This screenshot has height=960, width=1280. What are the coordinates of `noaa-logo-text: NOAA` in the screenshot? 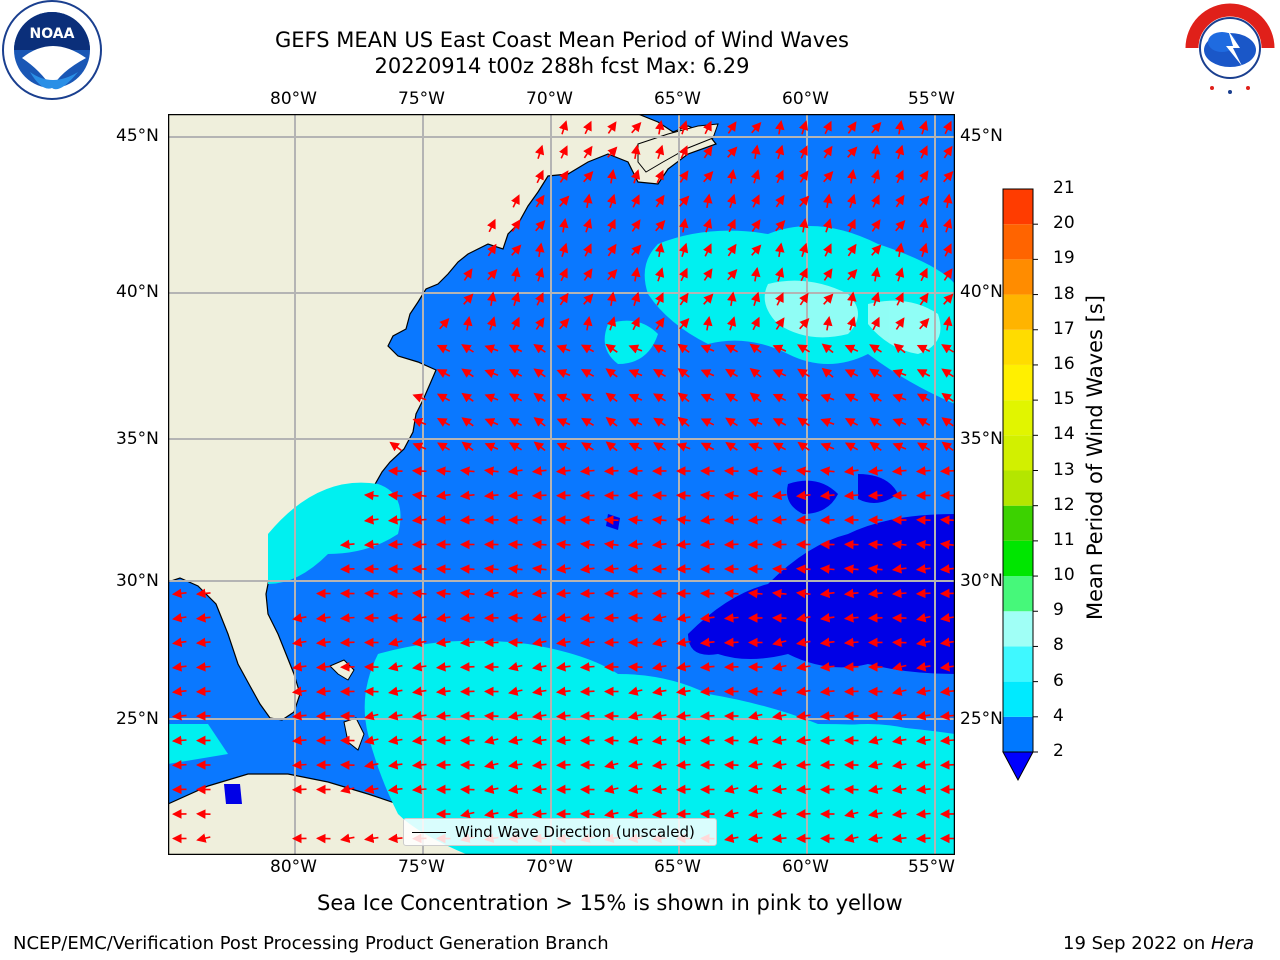 It's located at (52, 34).